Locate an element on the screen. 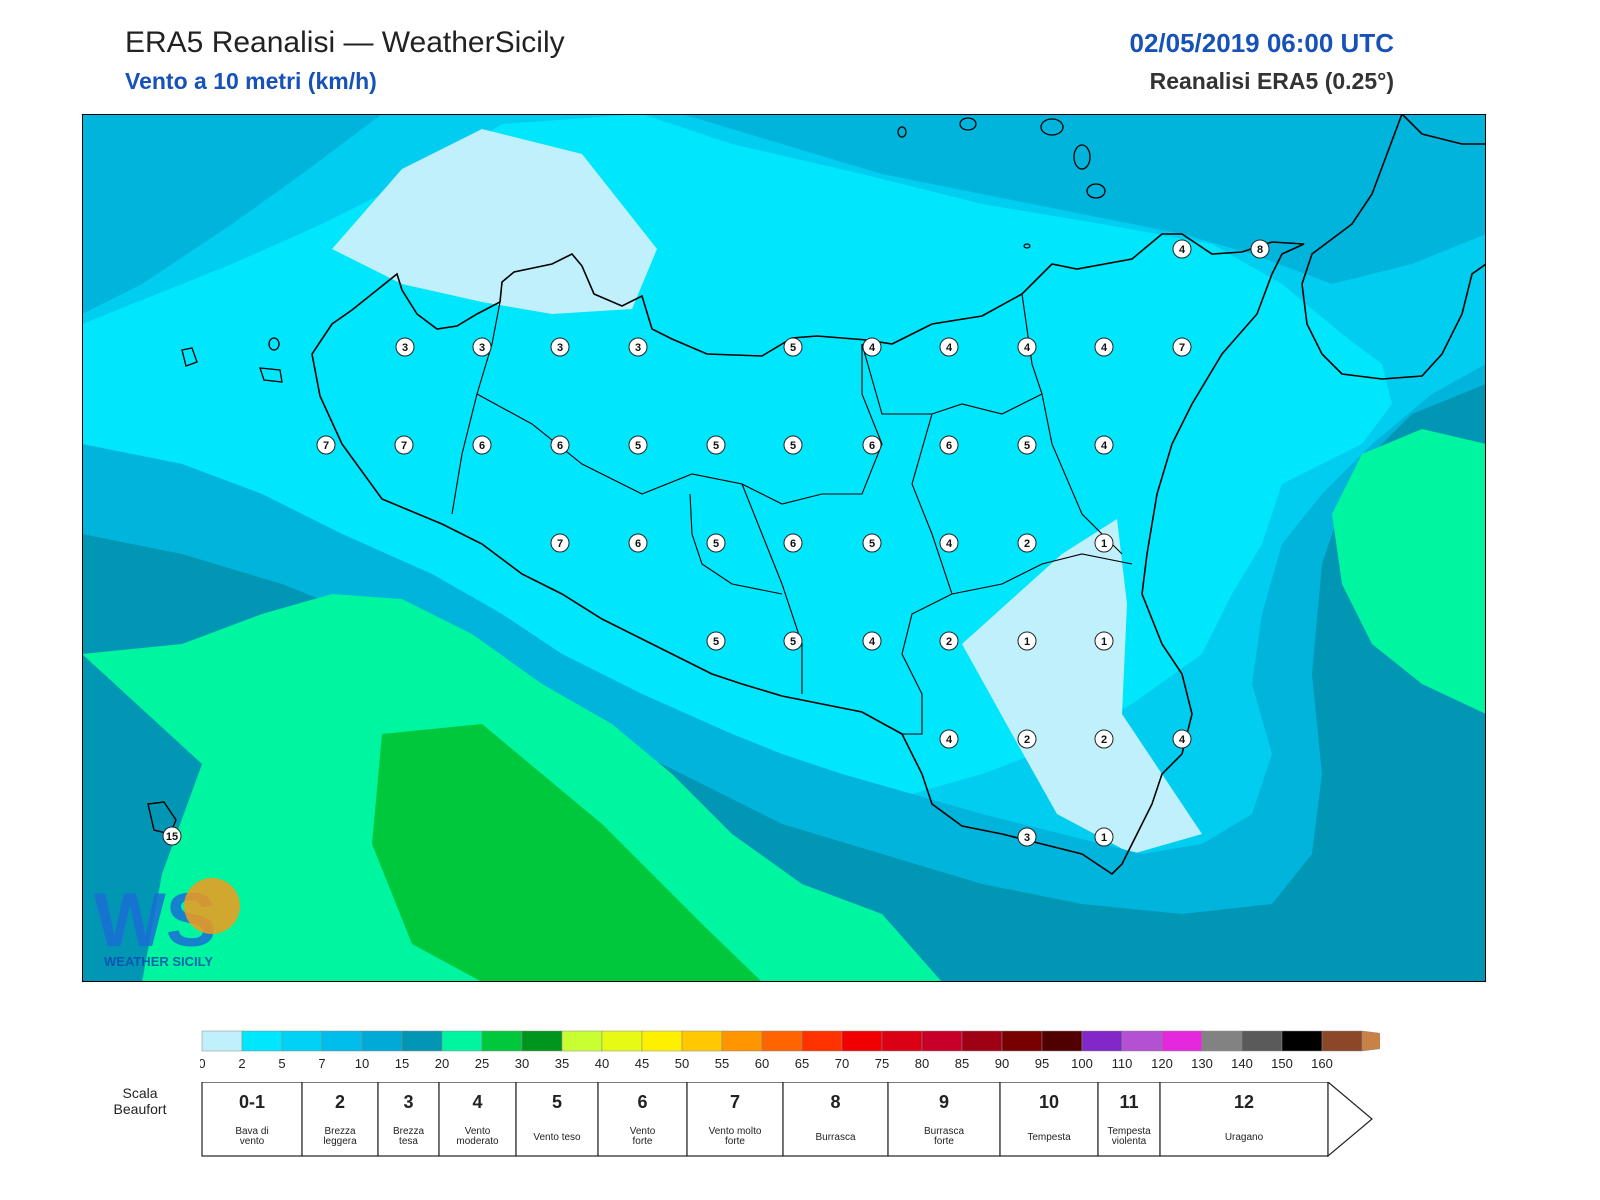  island-salina is located at coordinates (1052, 127).